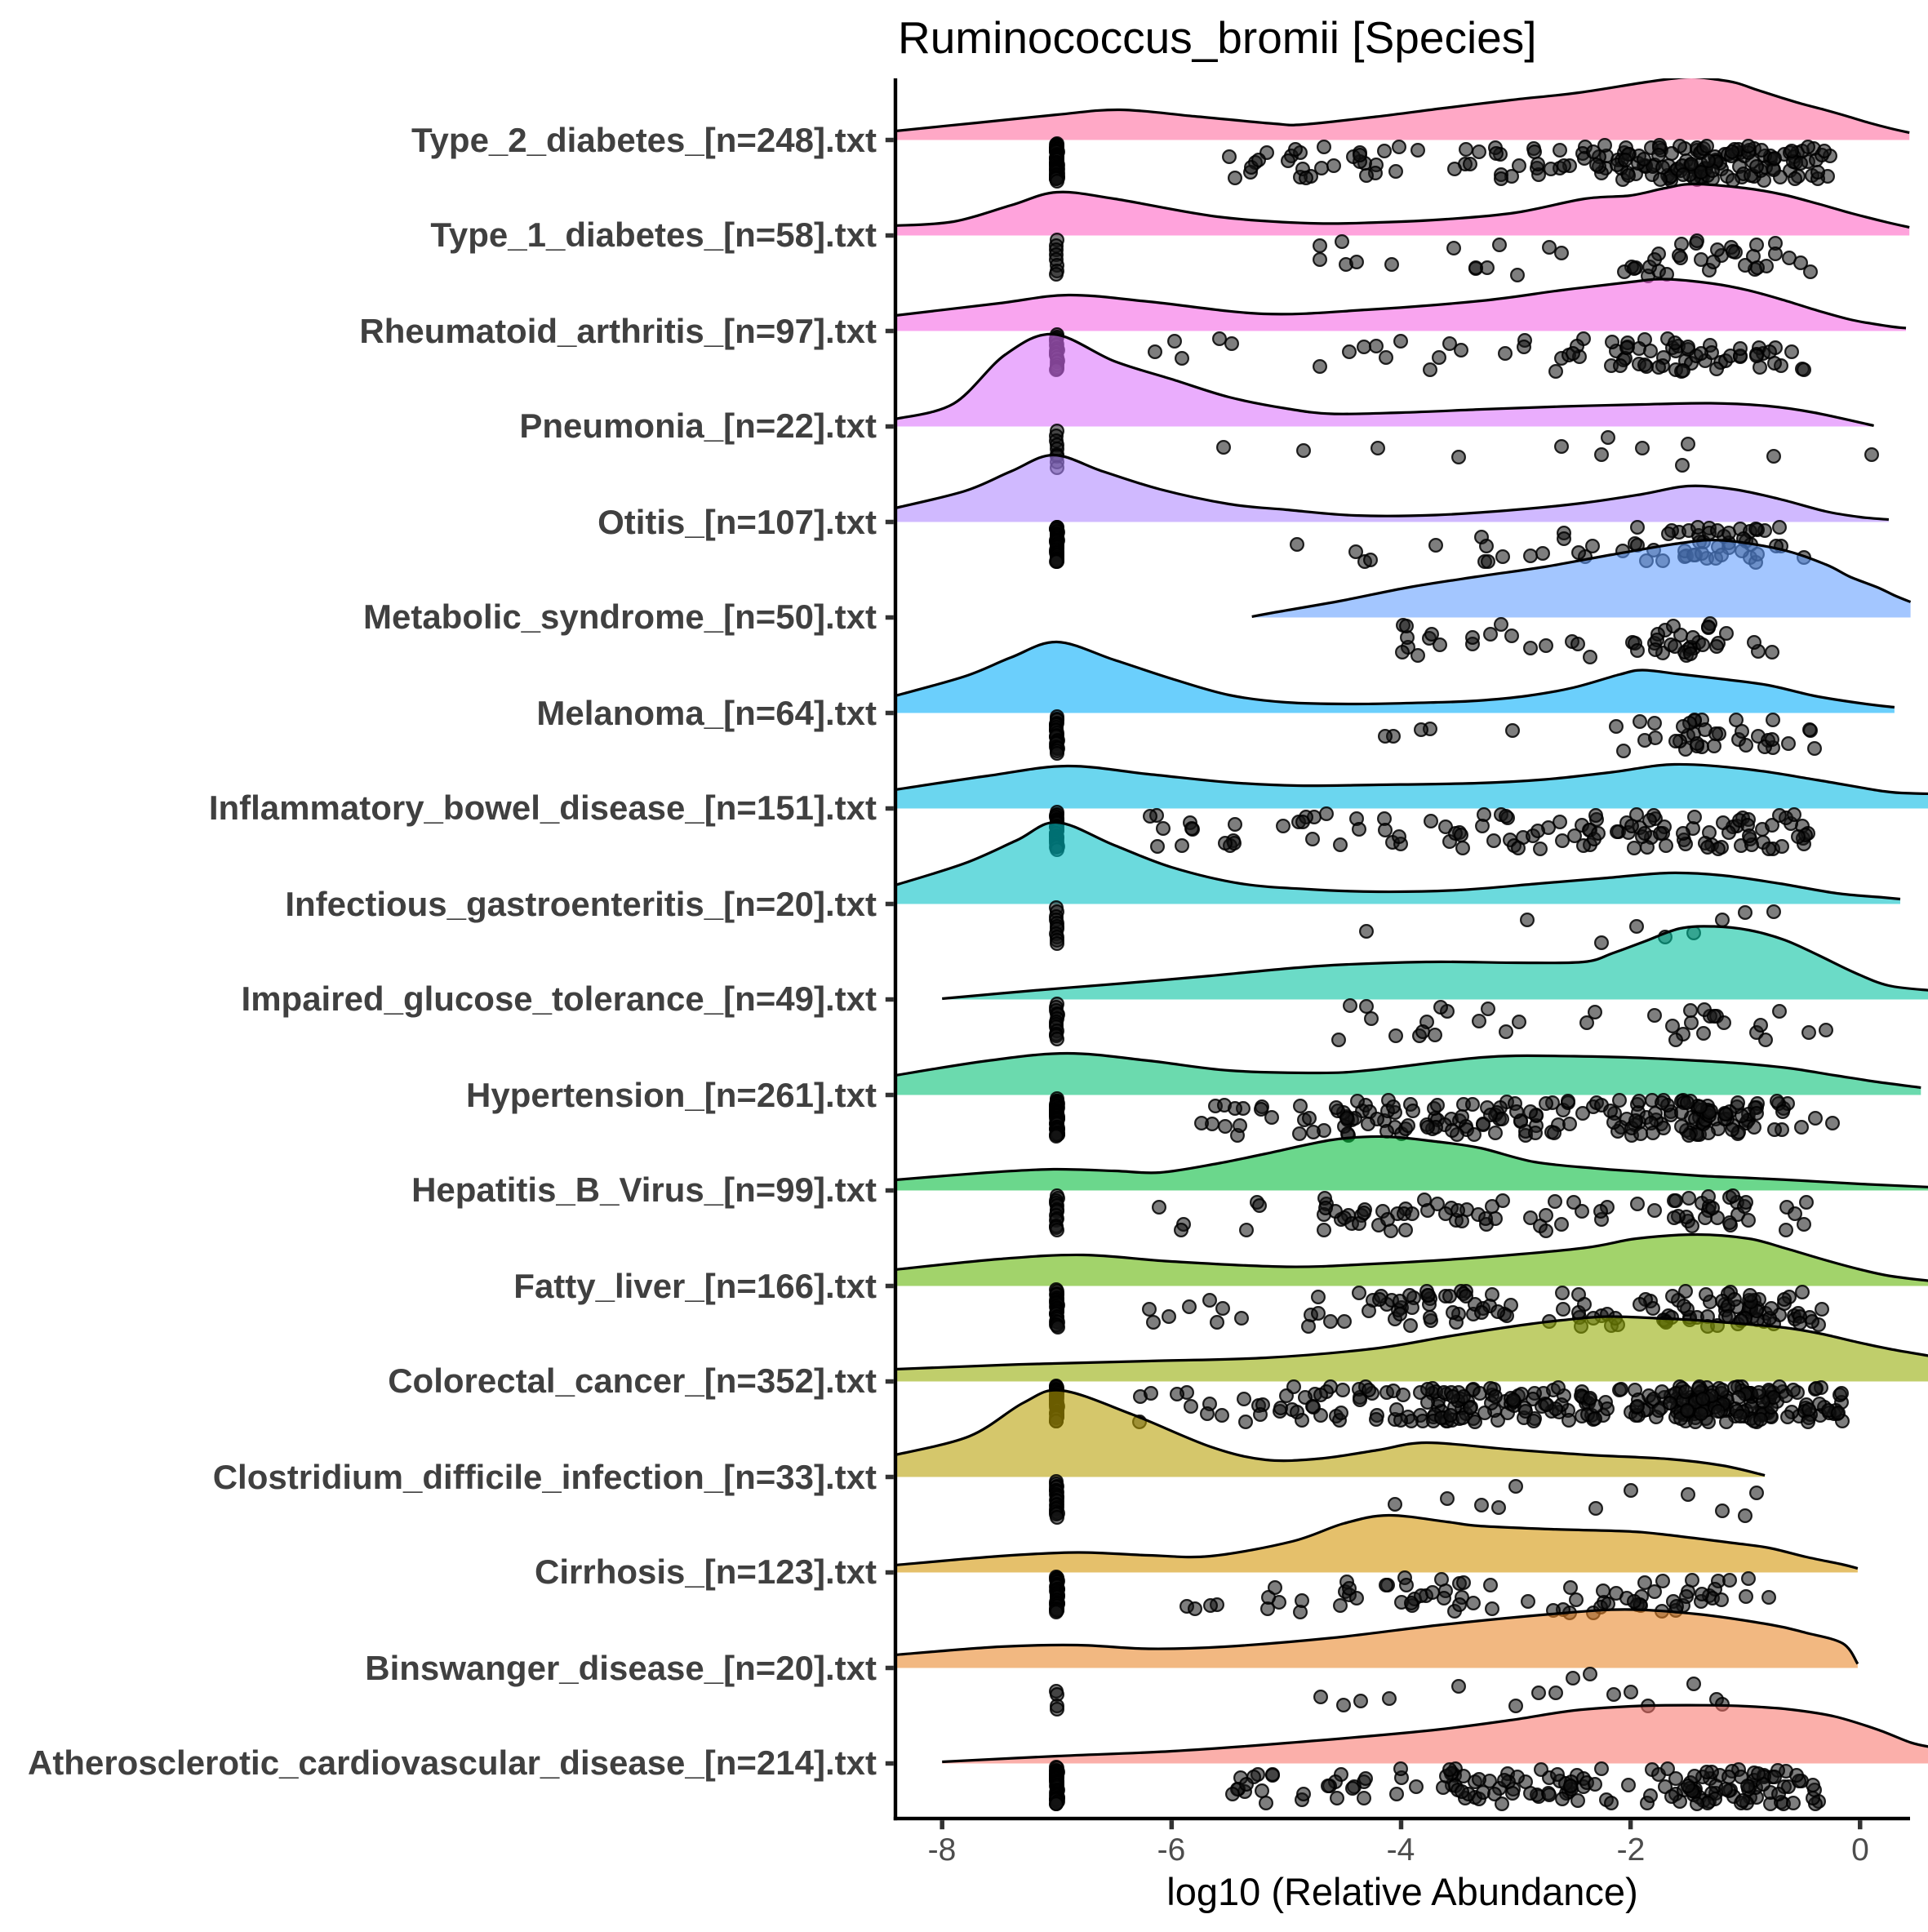  Describe the element at coordinates (1860, 1850) in the screenshot. I see `svg-text: 0` at that location.